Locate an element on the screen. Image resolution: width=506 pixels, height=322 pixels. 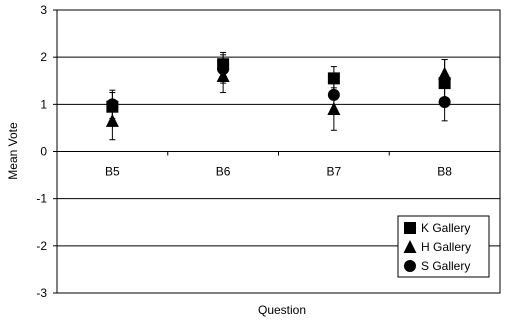
y-axis: -3 -2 -1 0 1 2 3 is located at coordinates (46, 151).